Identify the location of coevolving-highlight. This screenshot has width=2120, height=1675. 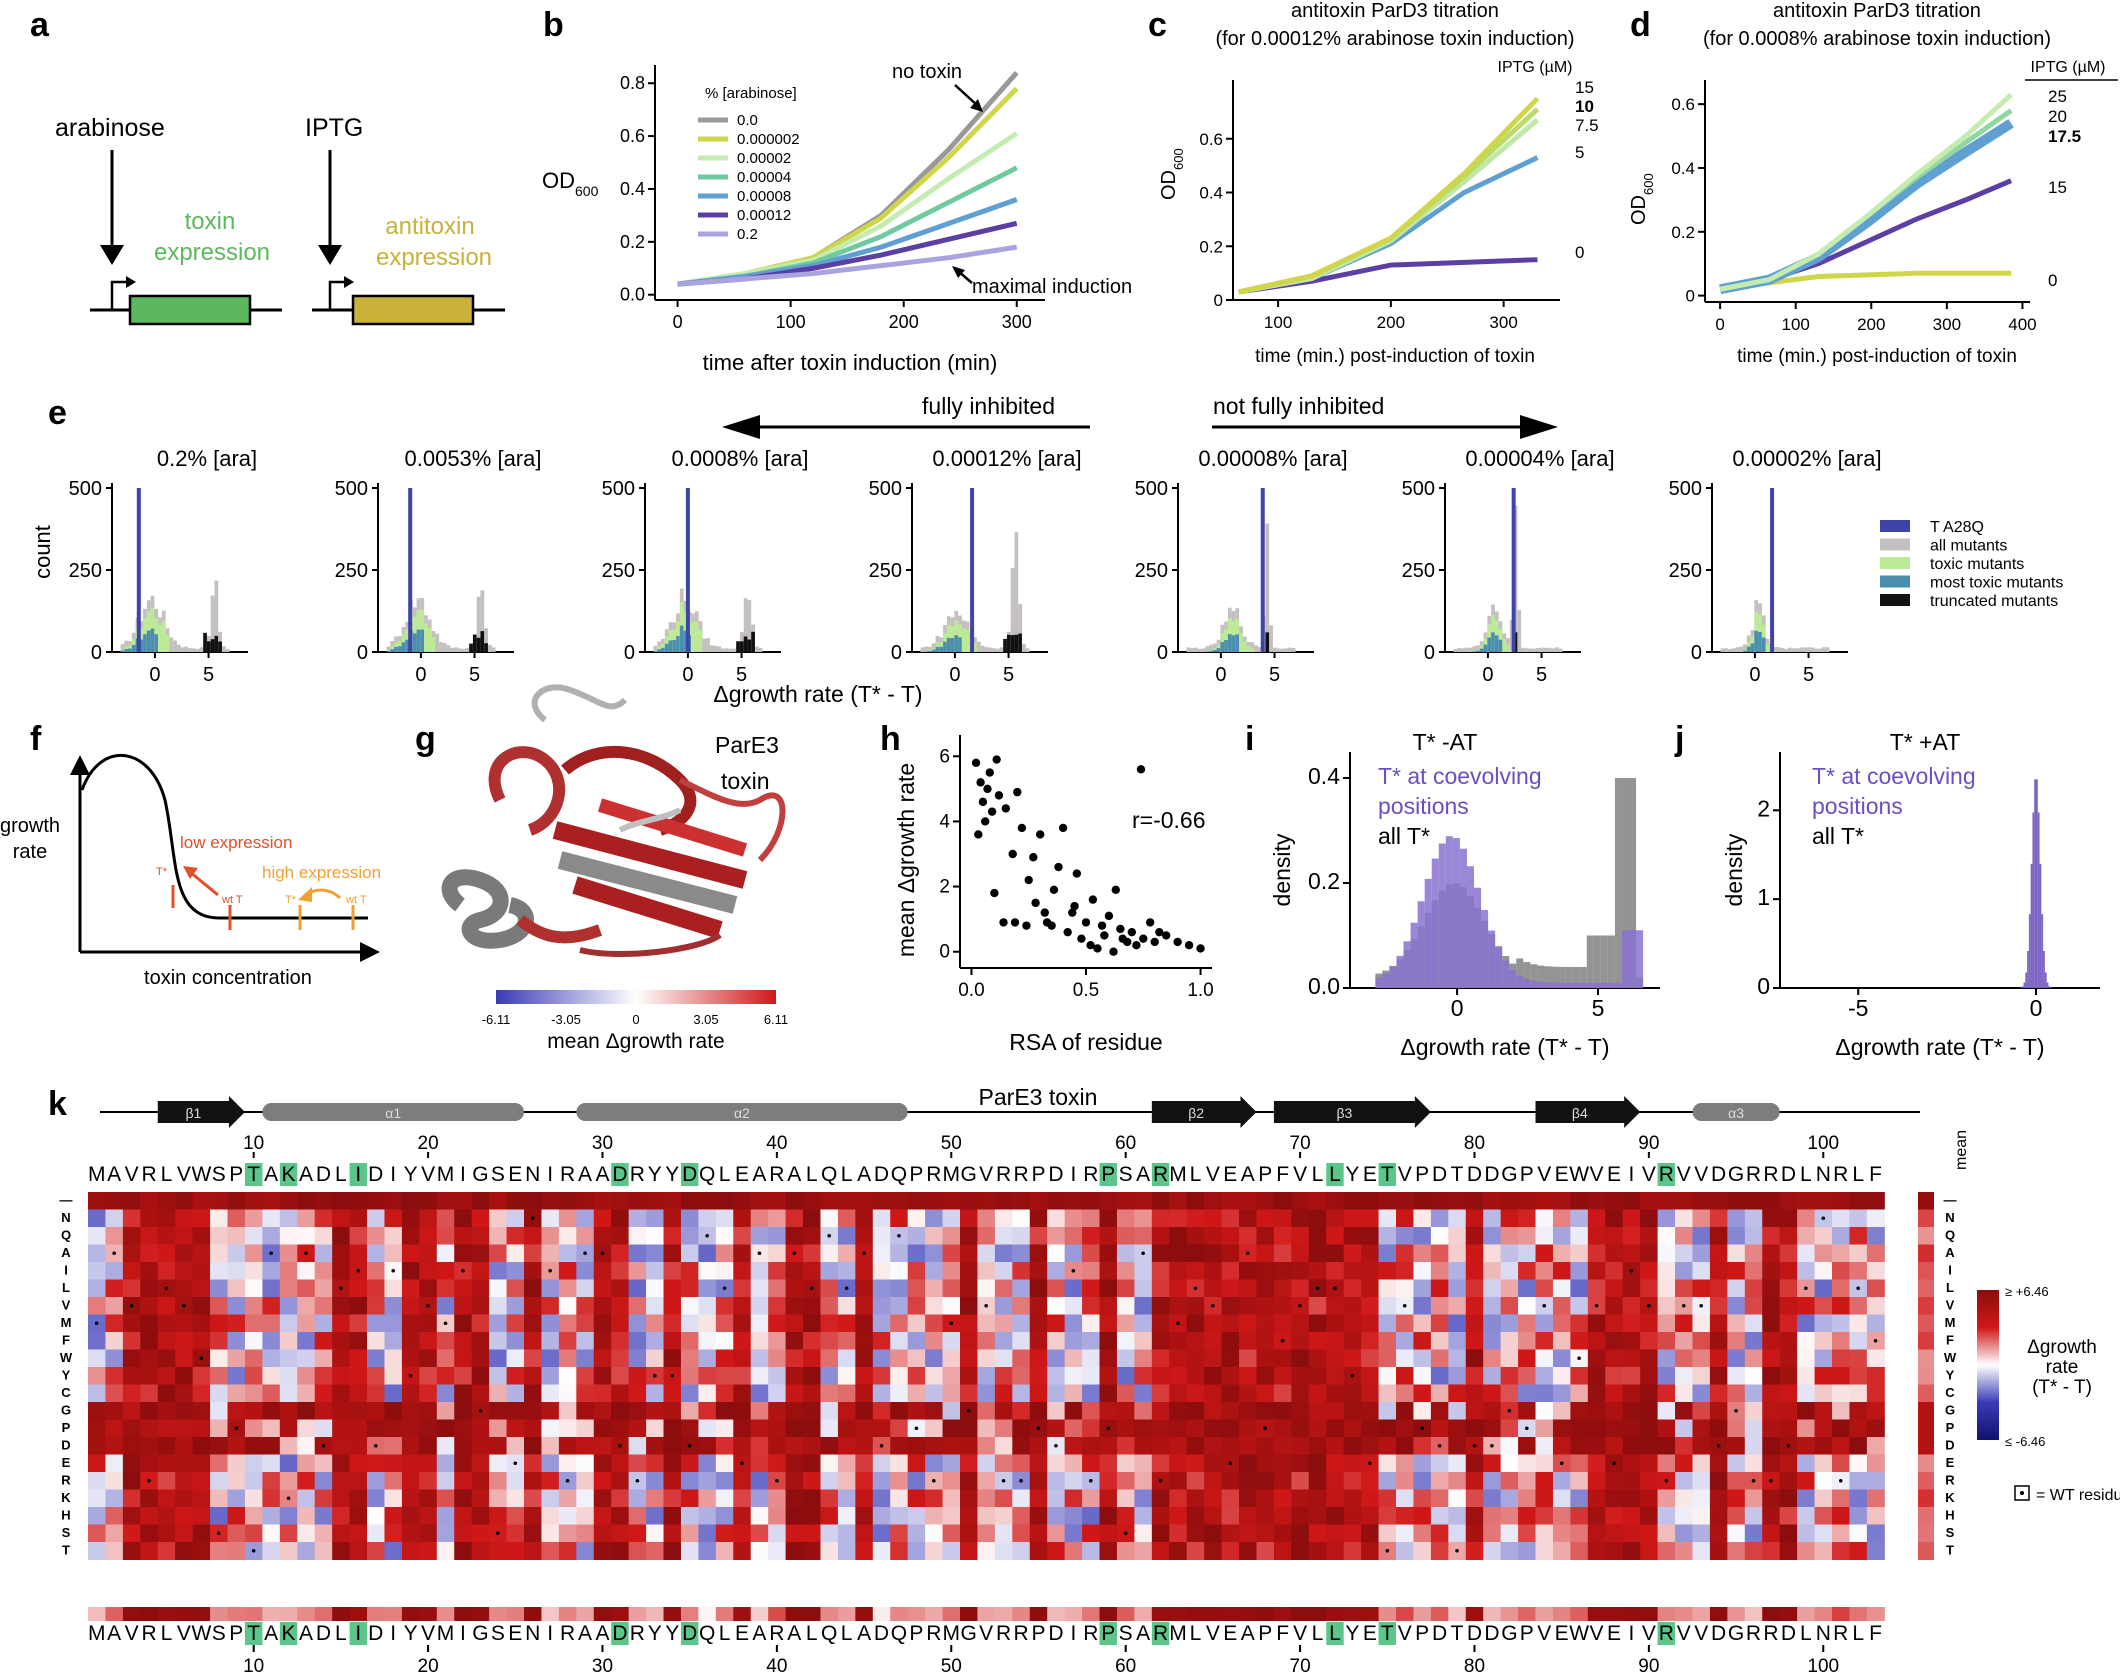
(253, 1633).